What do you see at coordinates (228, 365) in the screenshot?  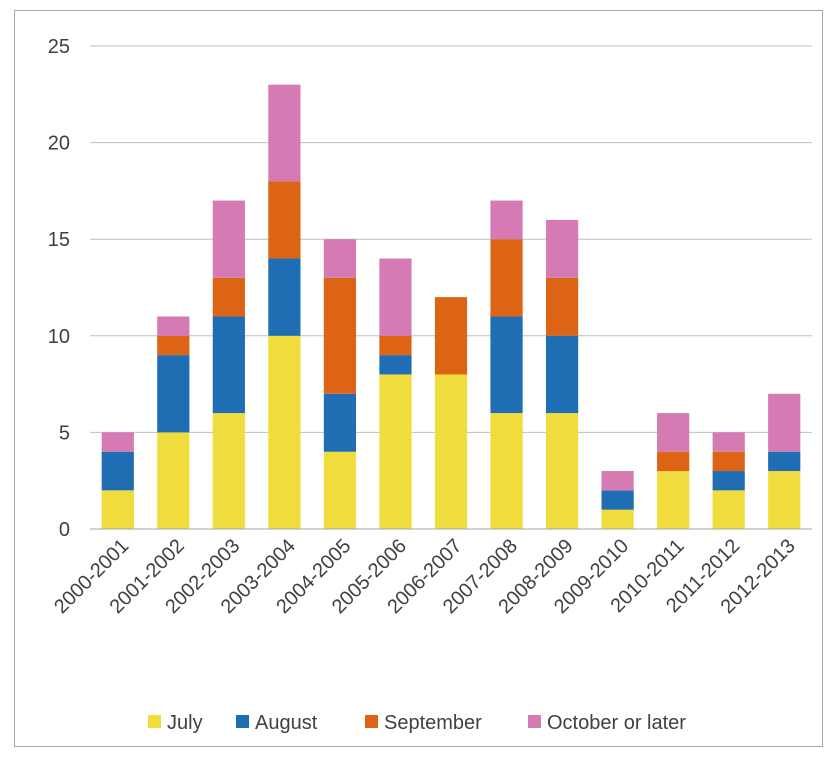 I see `bar-2002-2003-august` at bounding box center [228, 365].